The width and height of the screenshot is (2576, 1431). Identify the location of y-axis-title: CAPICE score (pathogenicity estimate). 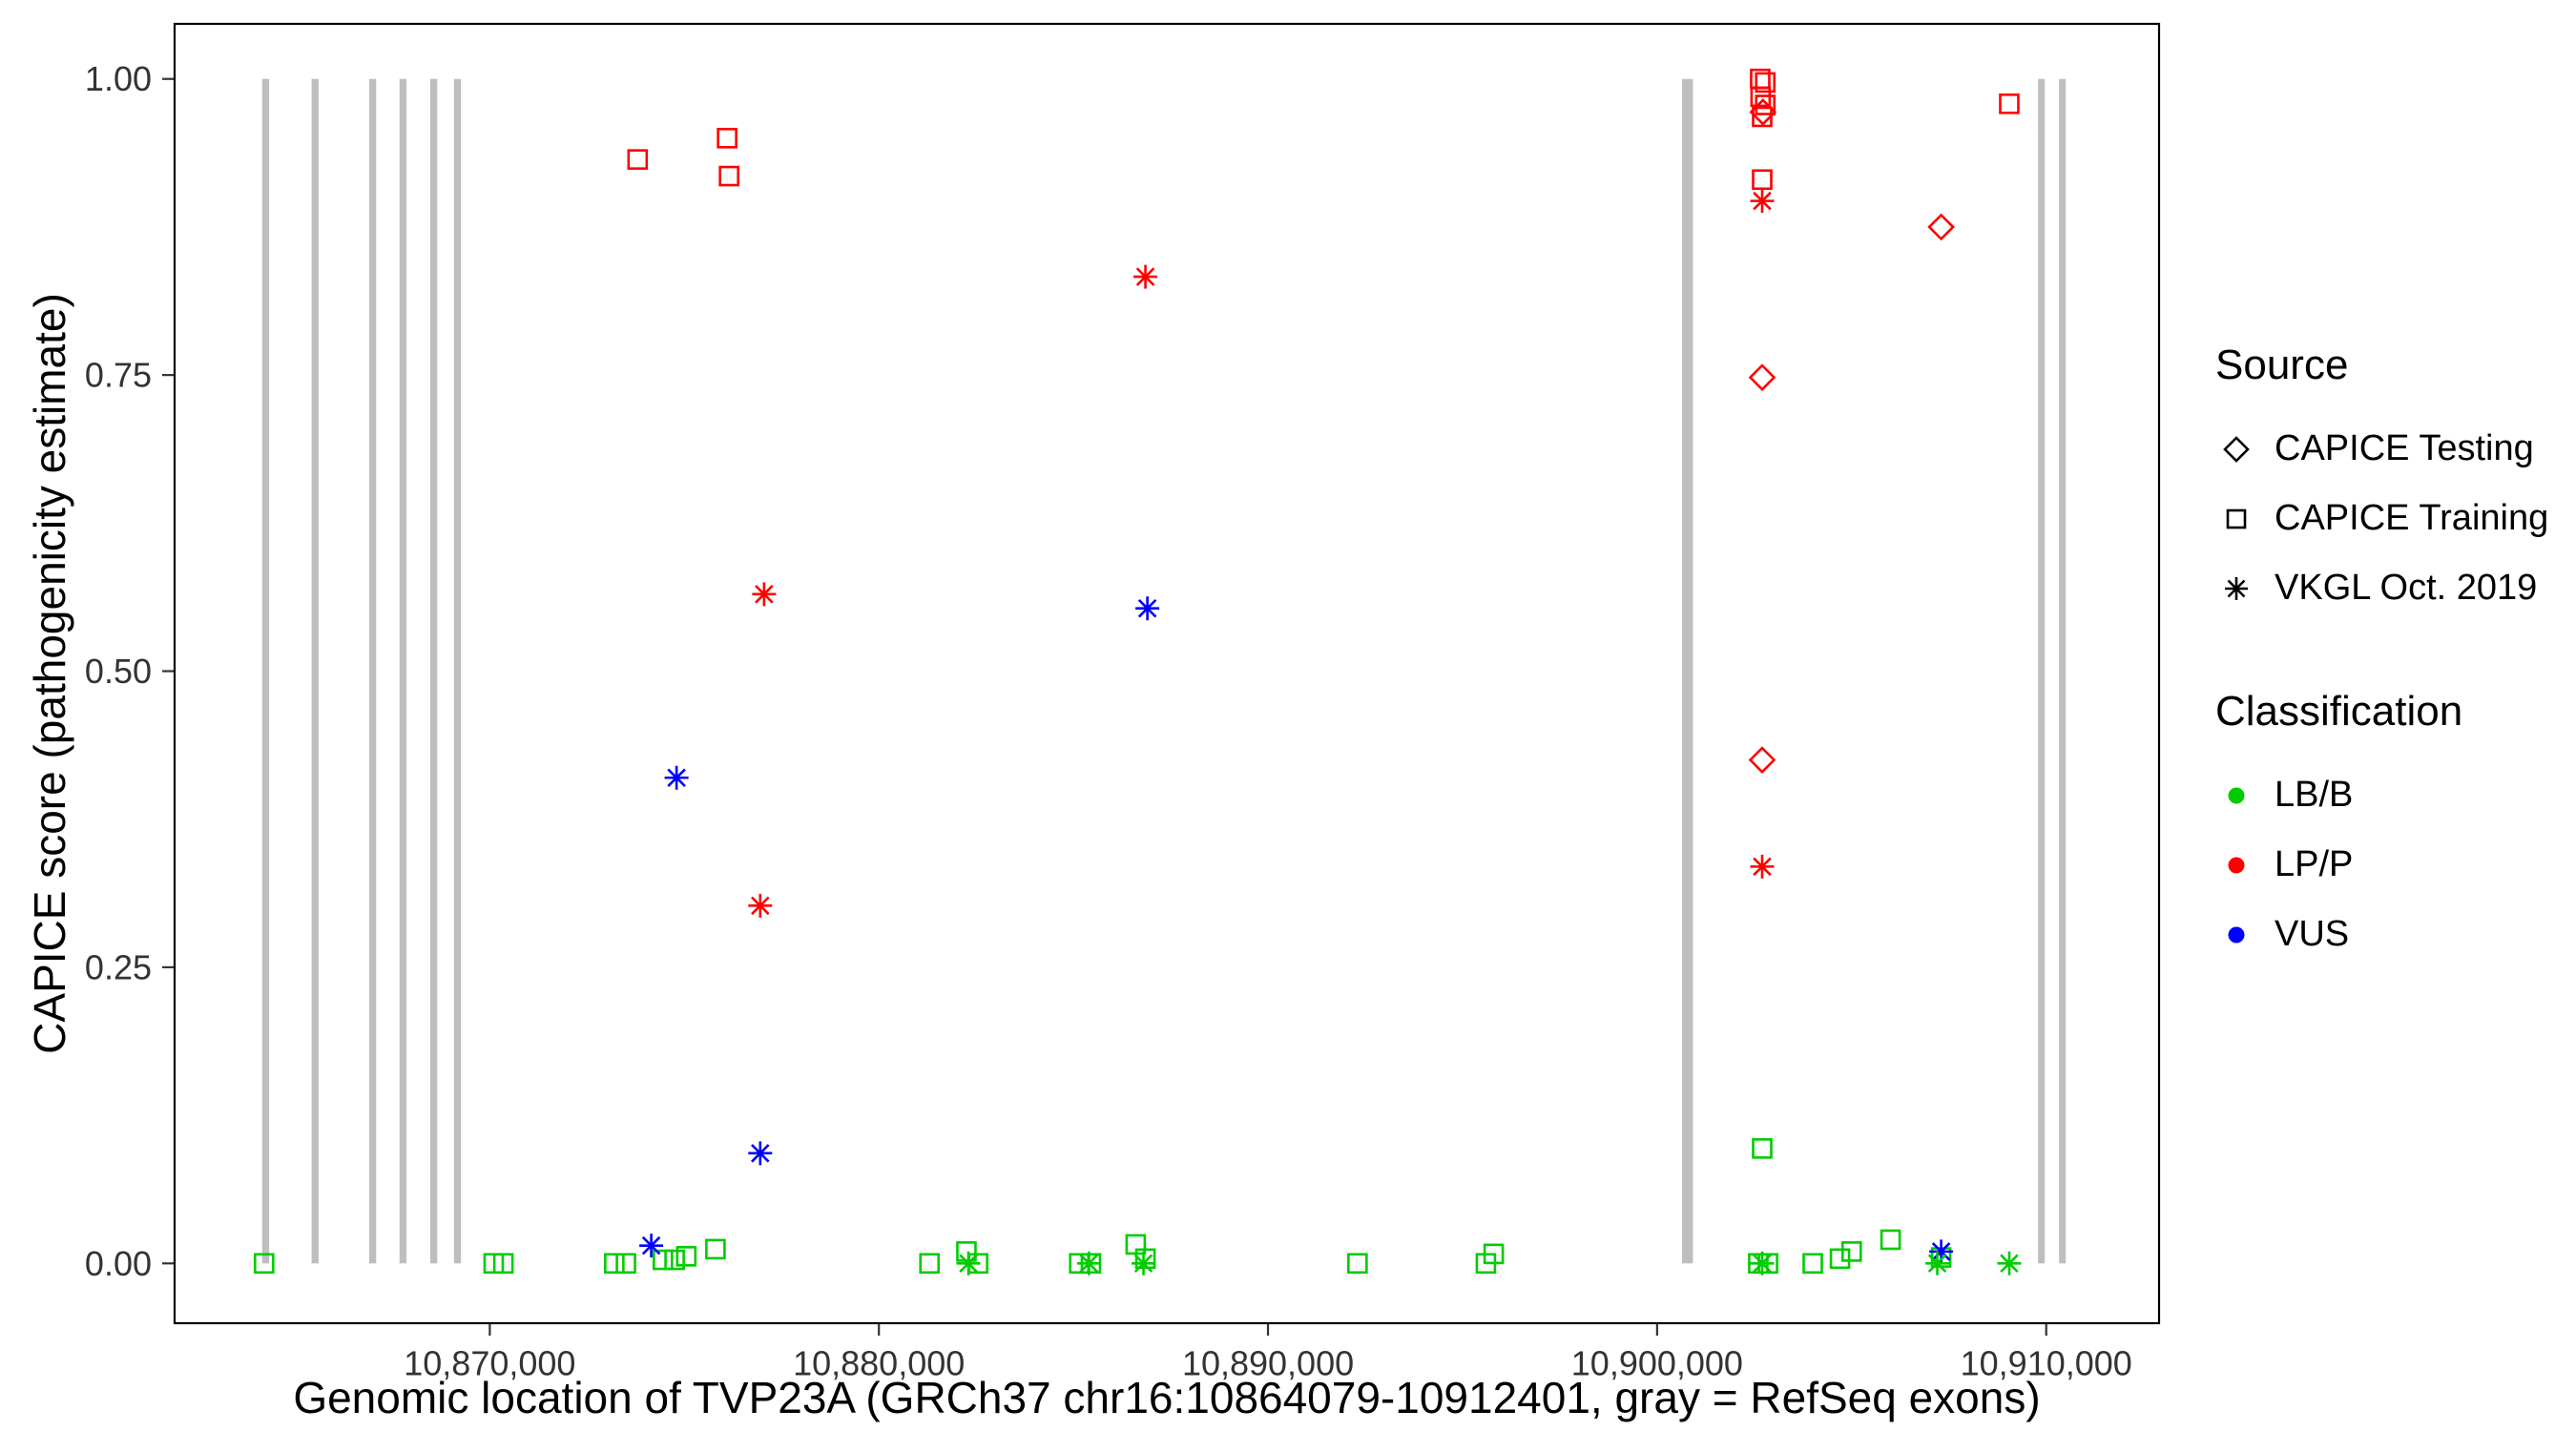
(49, 673).